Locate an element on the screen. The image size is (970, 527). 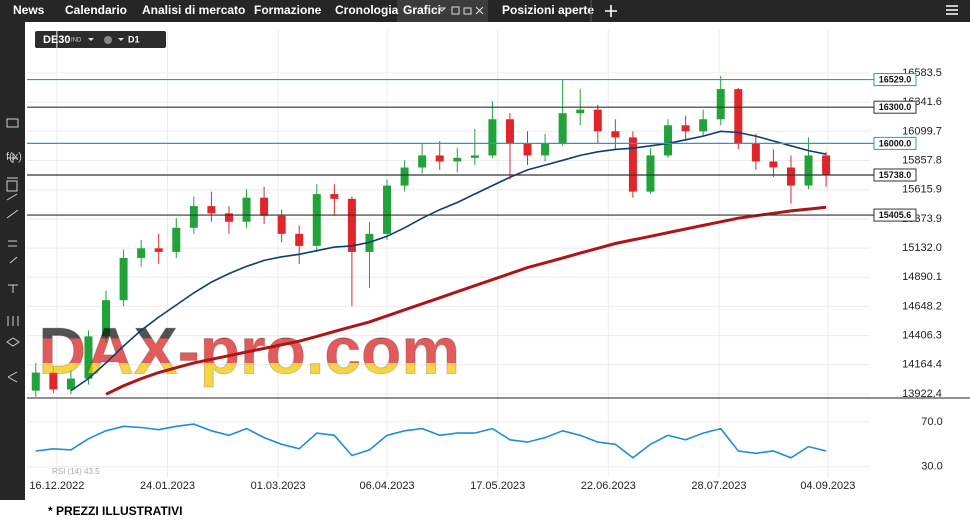
nav-tab: News is located at coordinates (29, 10).